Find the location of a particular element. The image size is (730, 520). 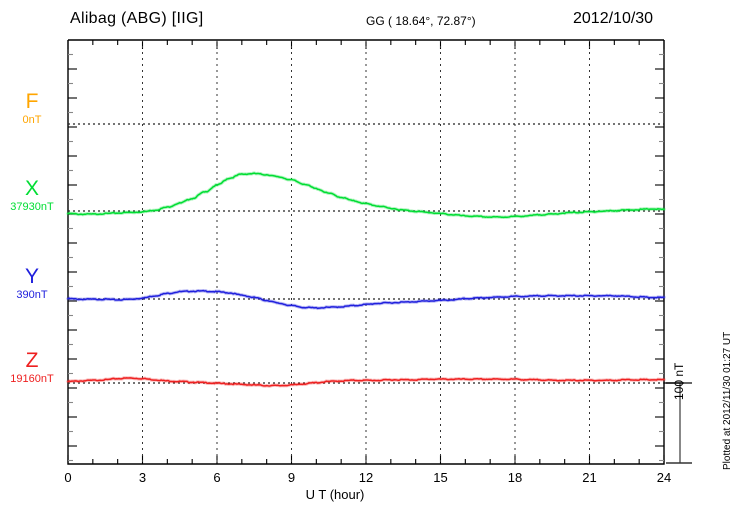

component-letter-y: Y is located at coordinates (31, 276).